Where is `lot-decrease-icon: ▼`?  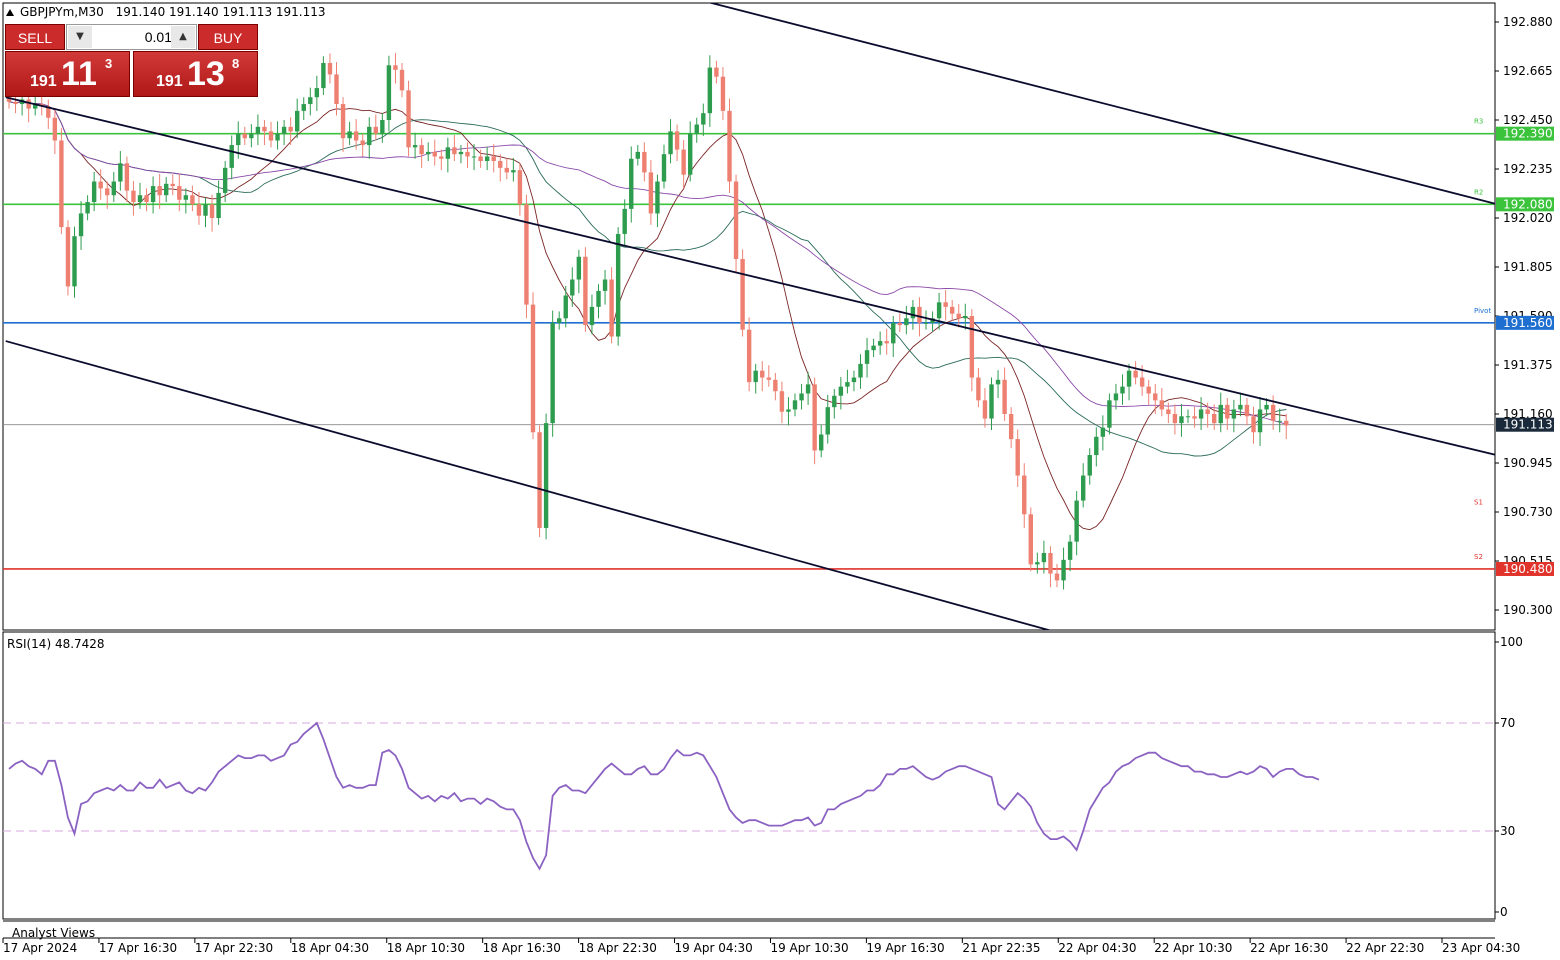
lot-decrease-icon: ▼ is located at coordinates (80, 37).